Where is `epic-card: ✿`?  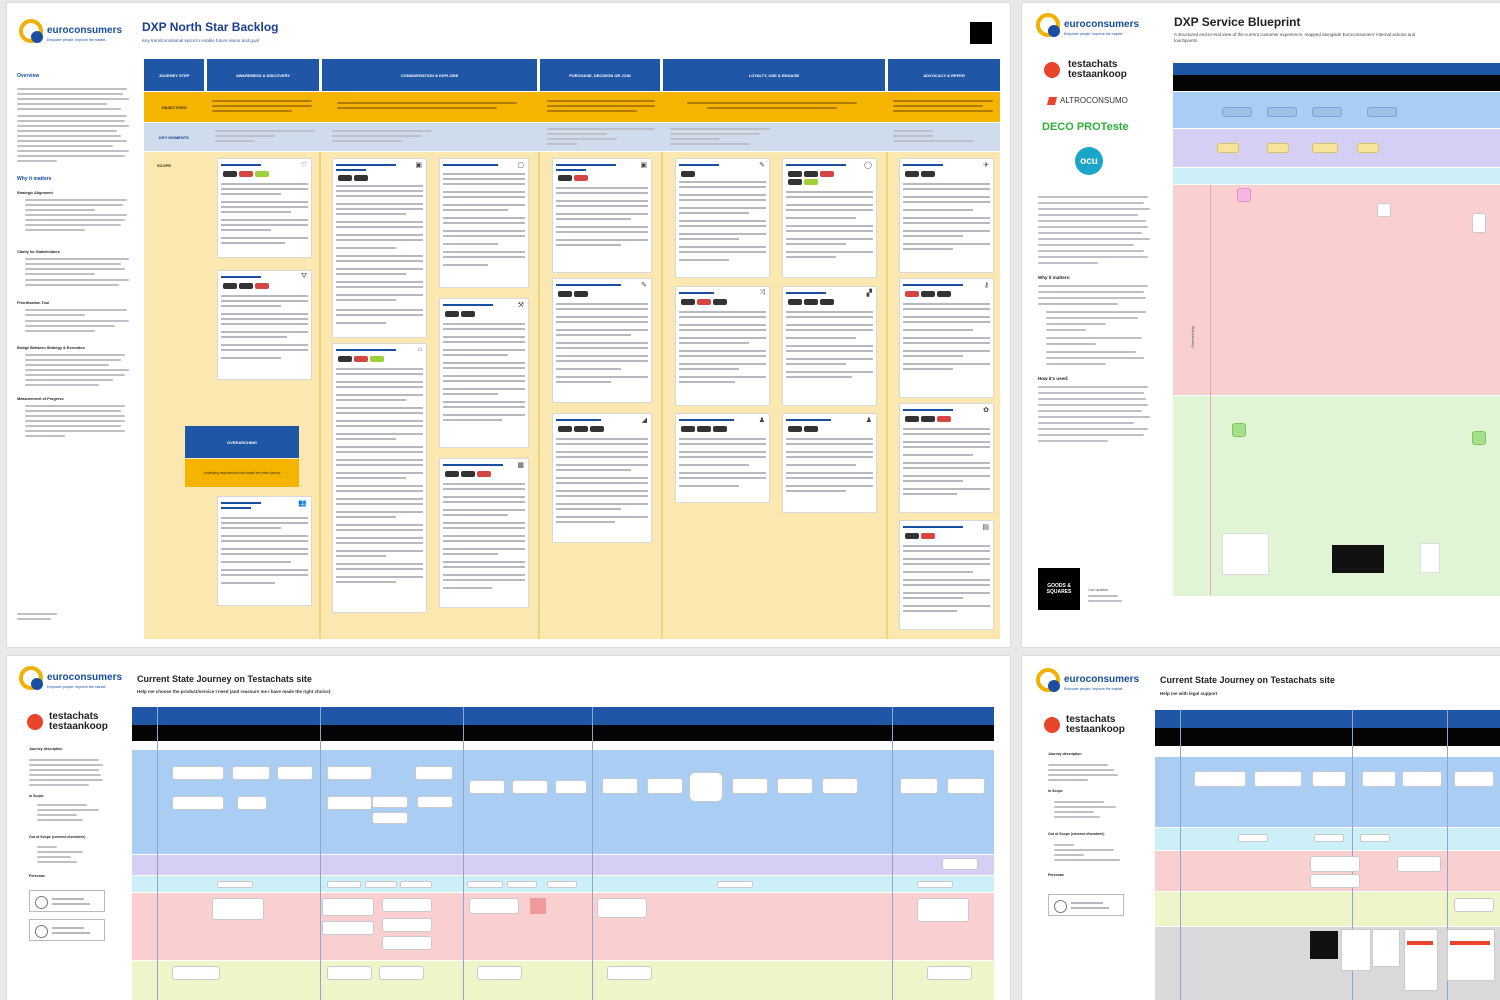
epic-card: ✿ is located at coordinates (946, 458).